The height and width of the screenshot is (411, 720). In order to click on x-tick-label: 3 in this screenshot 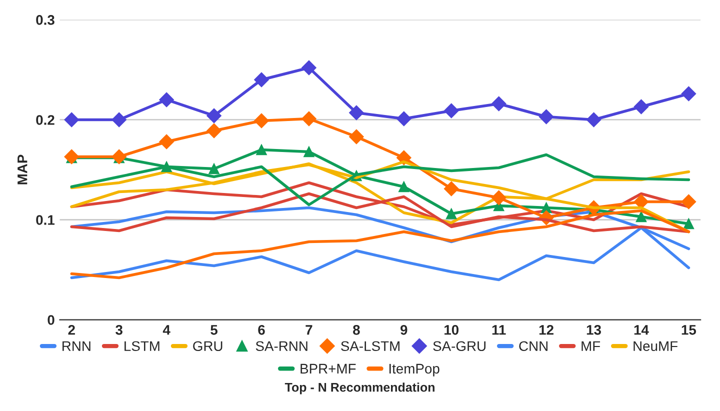, I will do `click(119, 329)`.